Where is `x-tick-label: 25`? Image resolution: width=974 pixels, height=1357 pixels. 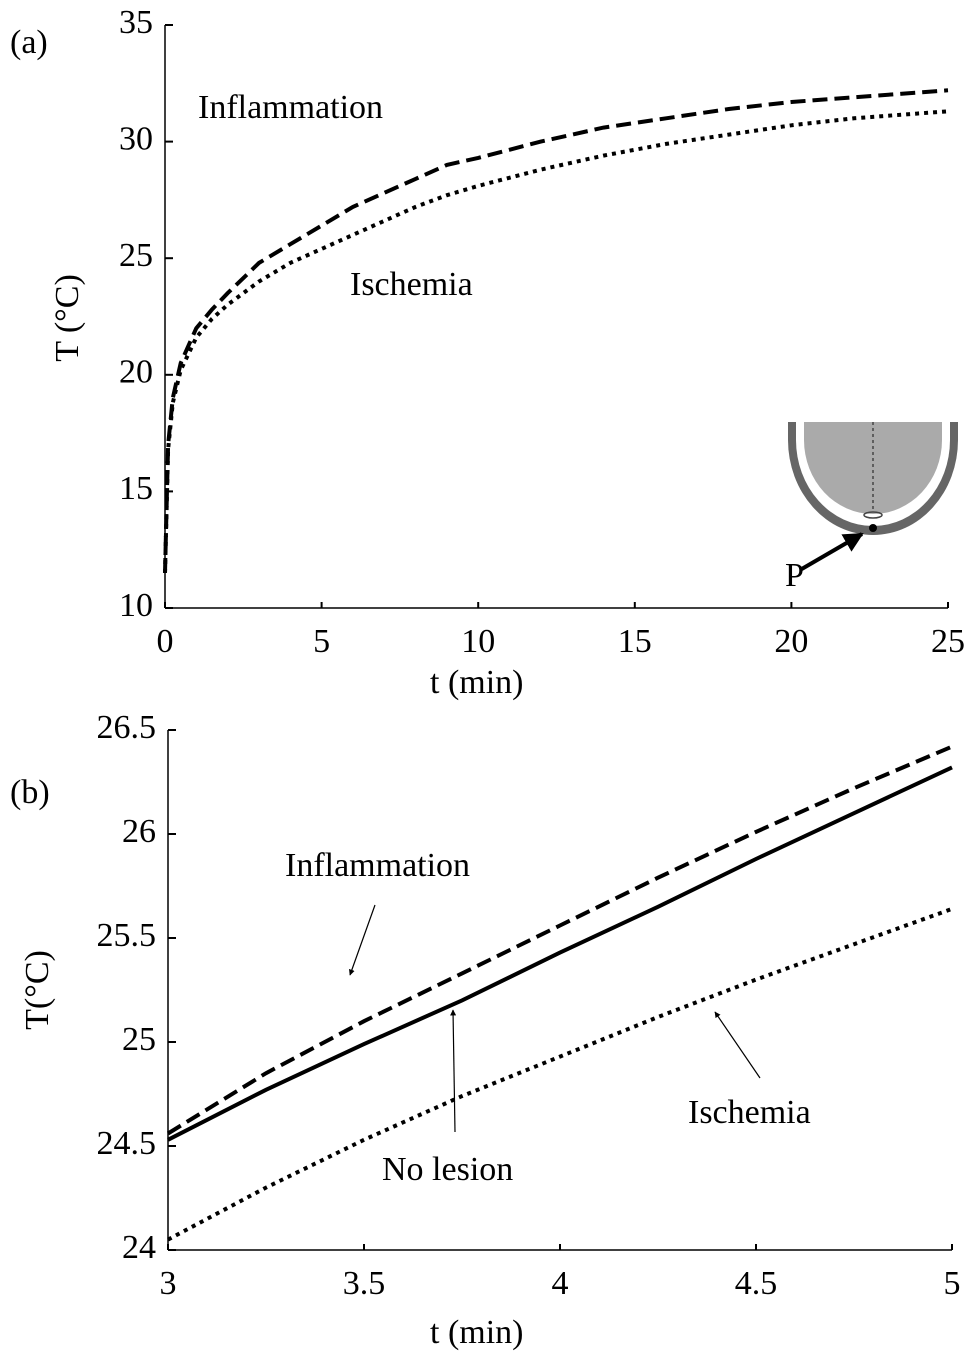 x-tick-label: 25 is located at coordinates (948, 641).